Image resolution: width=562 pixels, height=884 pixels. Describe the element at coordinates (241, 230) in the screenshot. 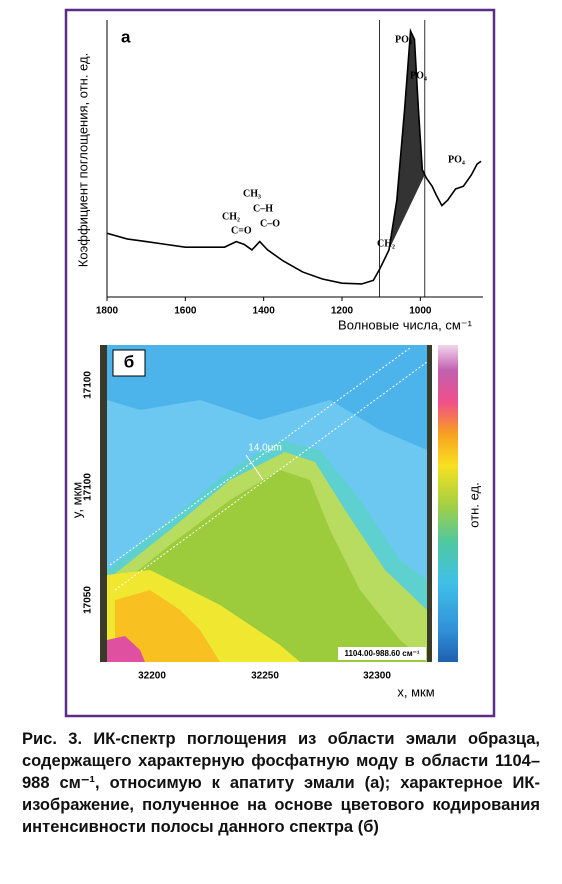

I see `annotation: C=O` at that location.